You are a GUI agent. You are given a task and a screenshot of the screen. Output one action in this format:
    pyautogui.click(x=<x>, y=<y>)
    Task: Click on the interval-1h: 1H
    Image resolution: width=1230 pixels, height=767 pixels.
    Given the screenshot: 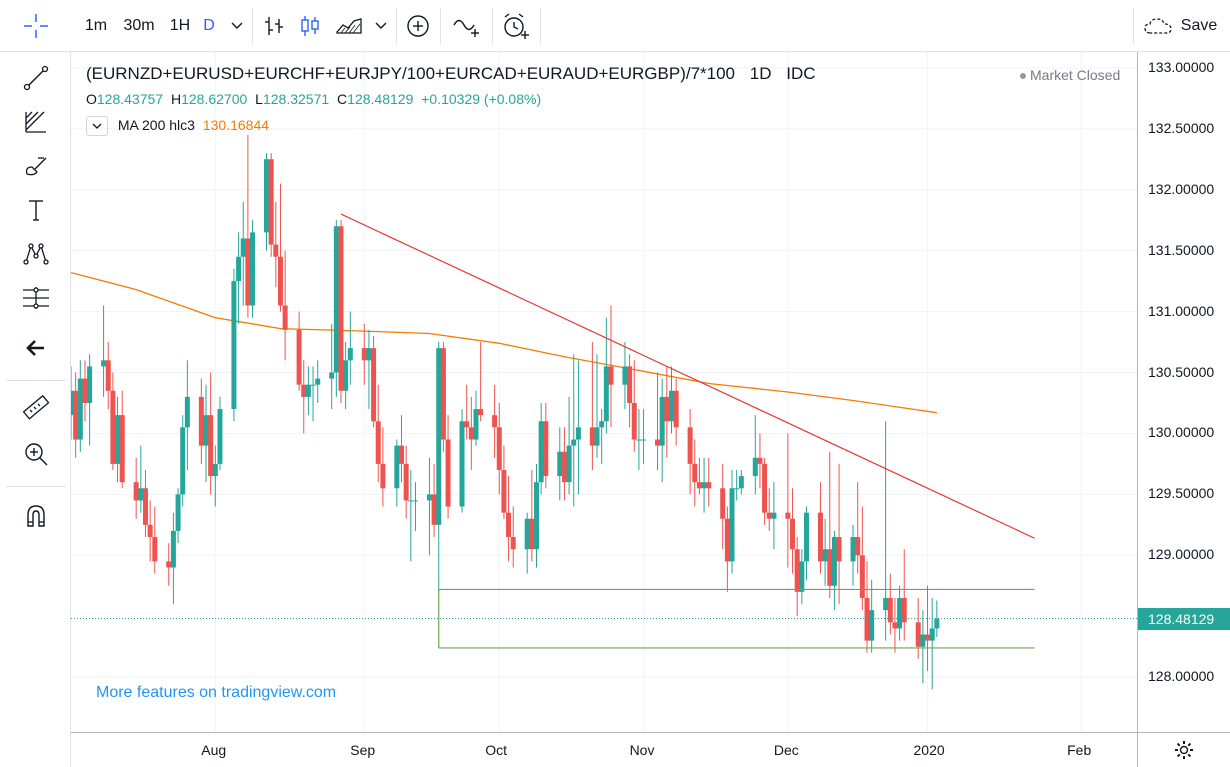 What is the action you would take?
    pyautogui.click(x=180, y=25)
    